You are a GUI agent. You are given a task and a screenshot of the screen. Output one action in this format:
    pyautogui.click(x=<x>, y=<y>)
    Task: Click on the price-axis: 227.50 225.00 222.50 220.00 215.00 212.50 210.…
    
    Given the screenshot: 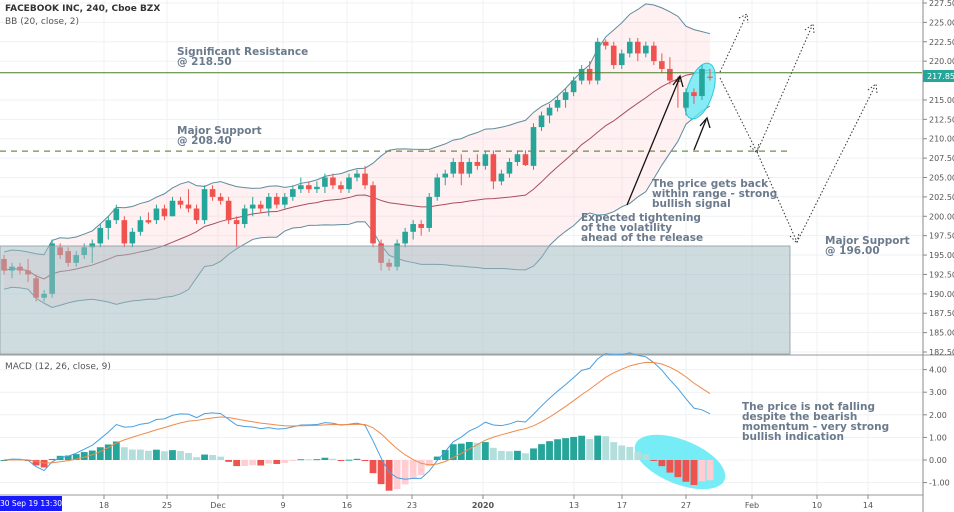 What is the action you would take?
    pyautogui.click(x=938, y=178)
    